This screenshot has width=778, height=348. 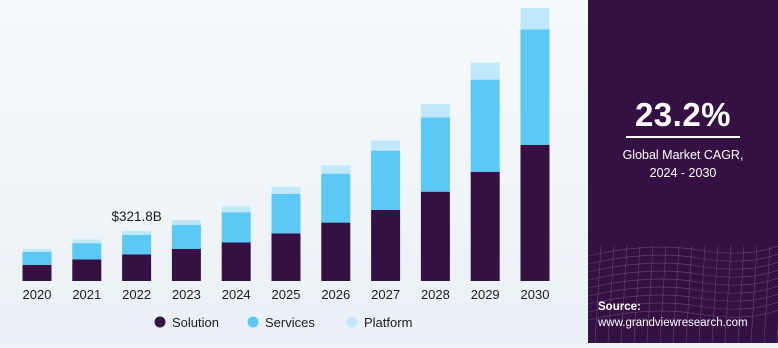 What do you see at coordinates (386, 180) in the screenshot?
I see `bar-services-2027` at bounding box center [386, 180].